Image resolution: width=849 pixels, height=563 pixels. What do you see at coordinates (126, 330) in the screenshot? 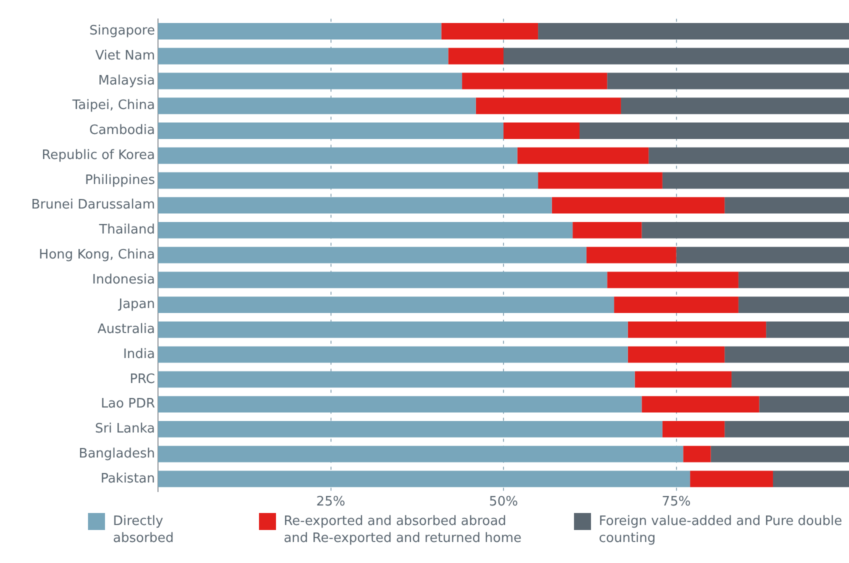
I see `y-tick-label: Australia` at bounding box center [126, 330].